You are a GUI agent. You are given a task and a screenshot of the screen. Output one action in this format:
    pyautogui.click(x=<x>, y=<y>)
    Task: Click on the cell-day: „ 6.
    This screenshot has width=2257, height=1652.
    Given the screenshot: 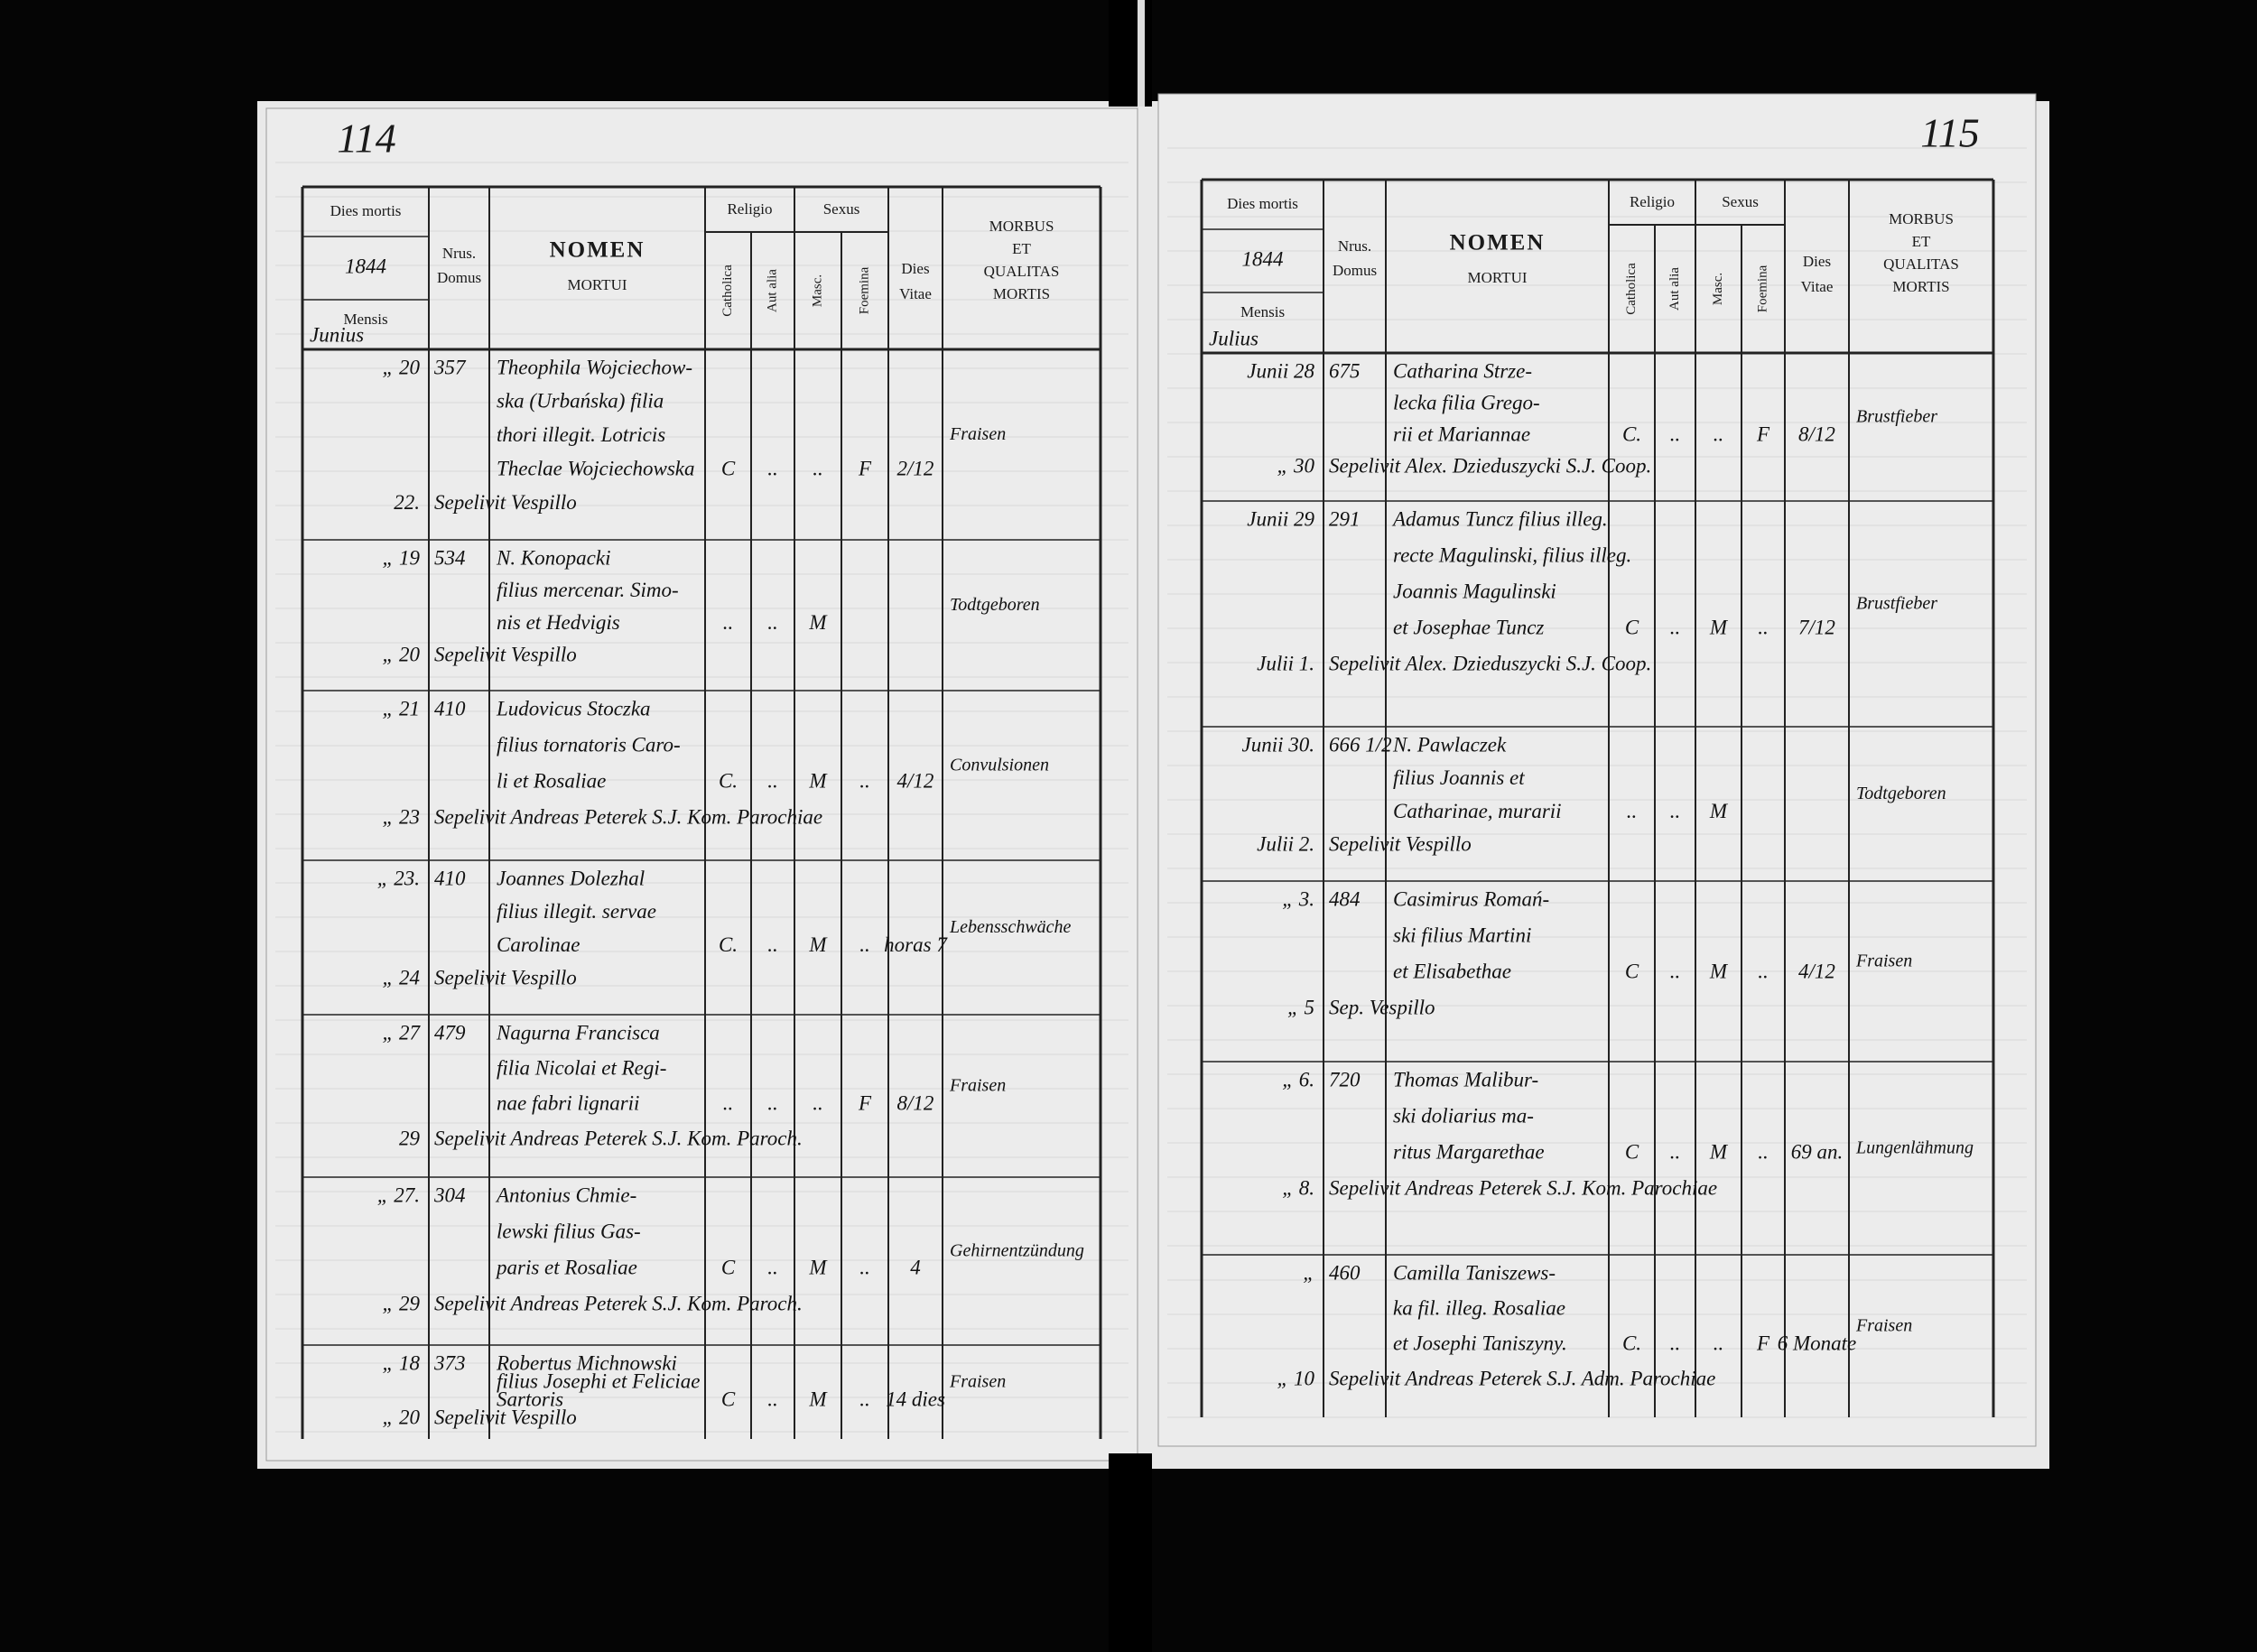 What is the action you would take?
    pyautogui.click(x=1298, y=1079)
    